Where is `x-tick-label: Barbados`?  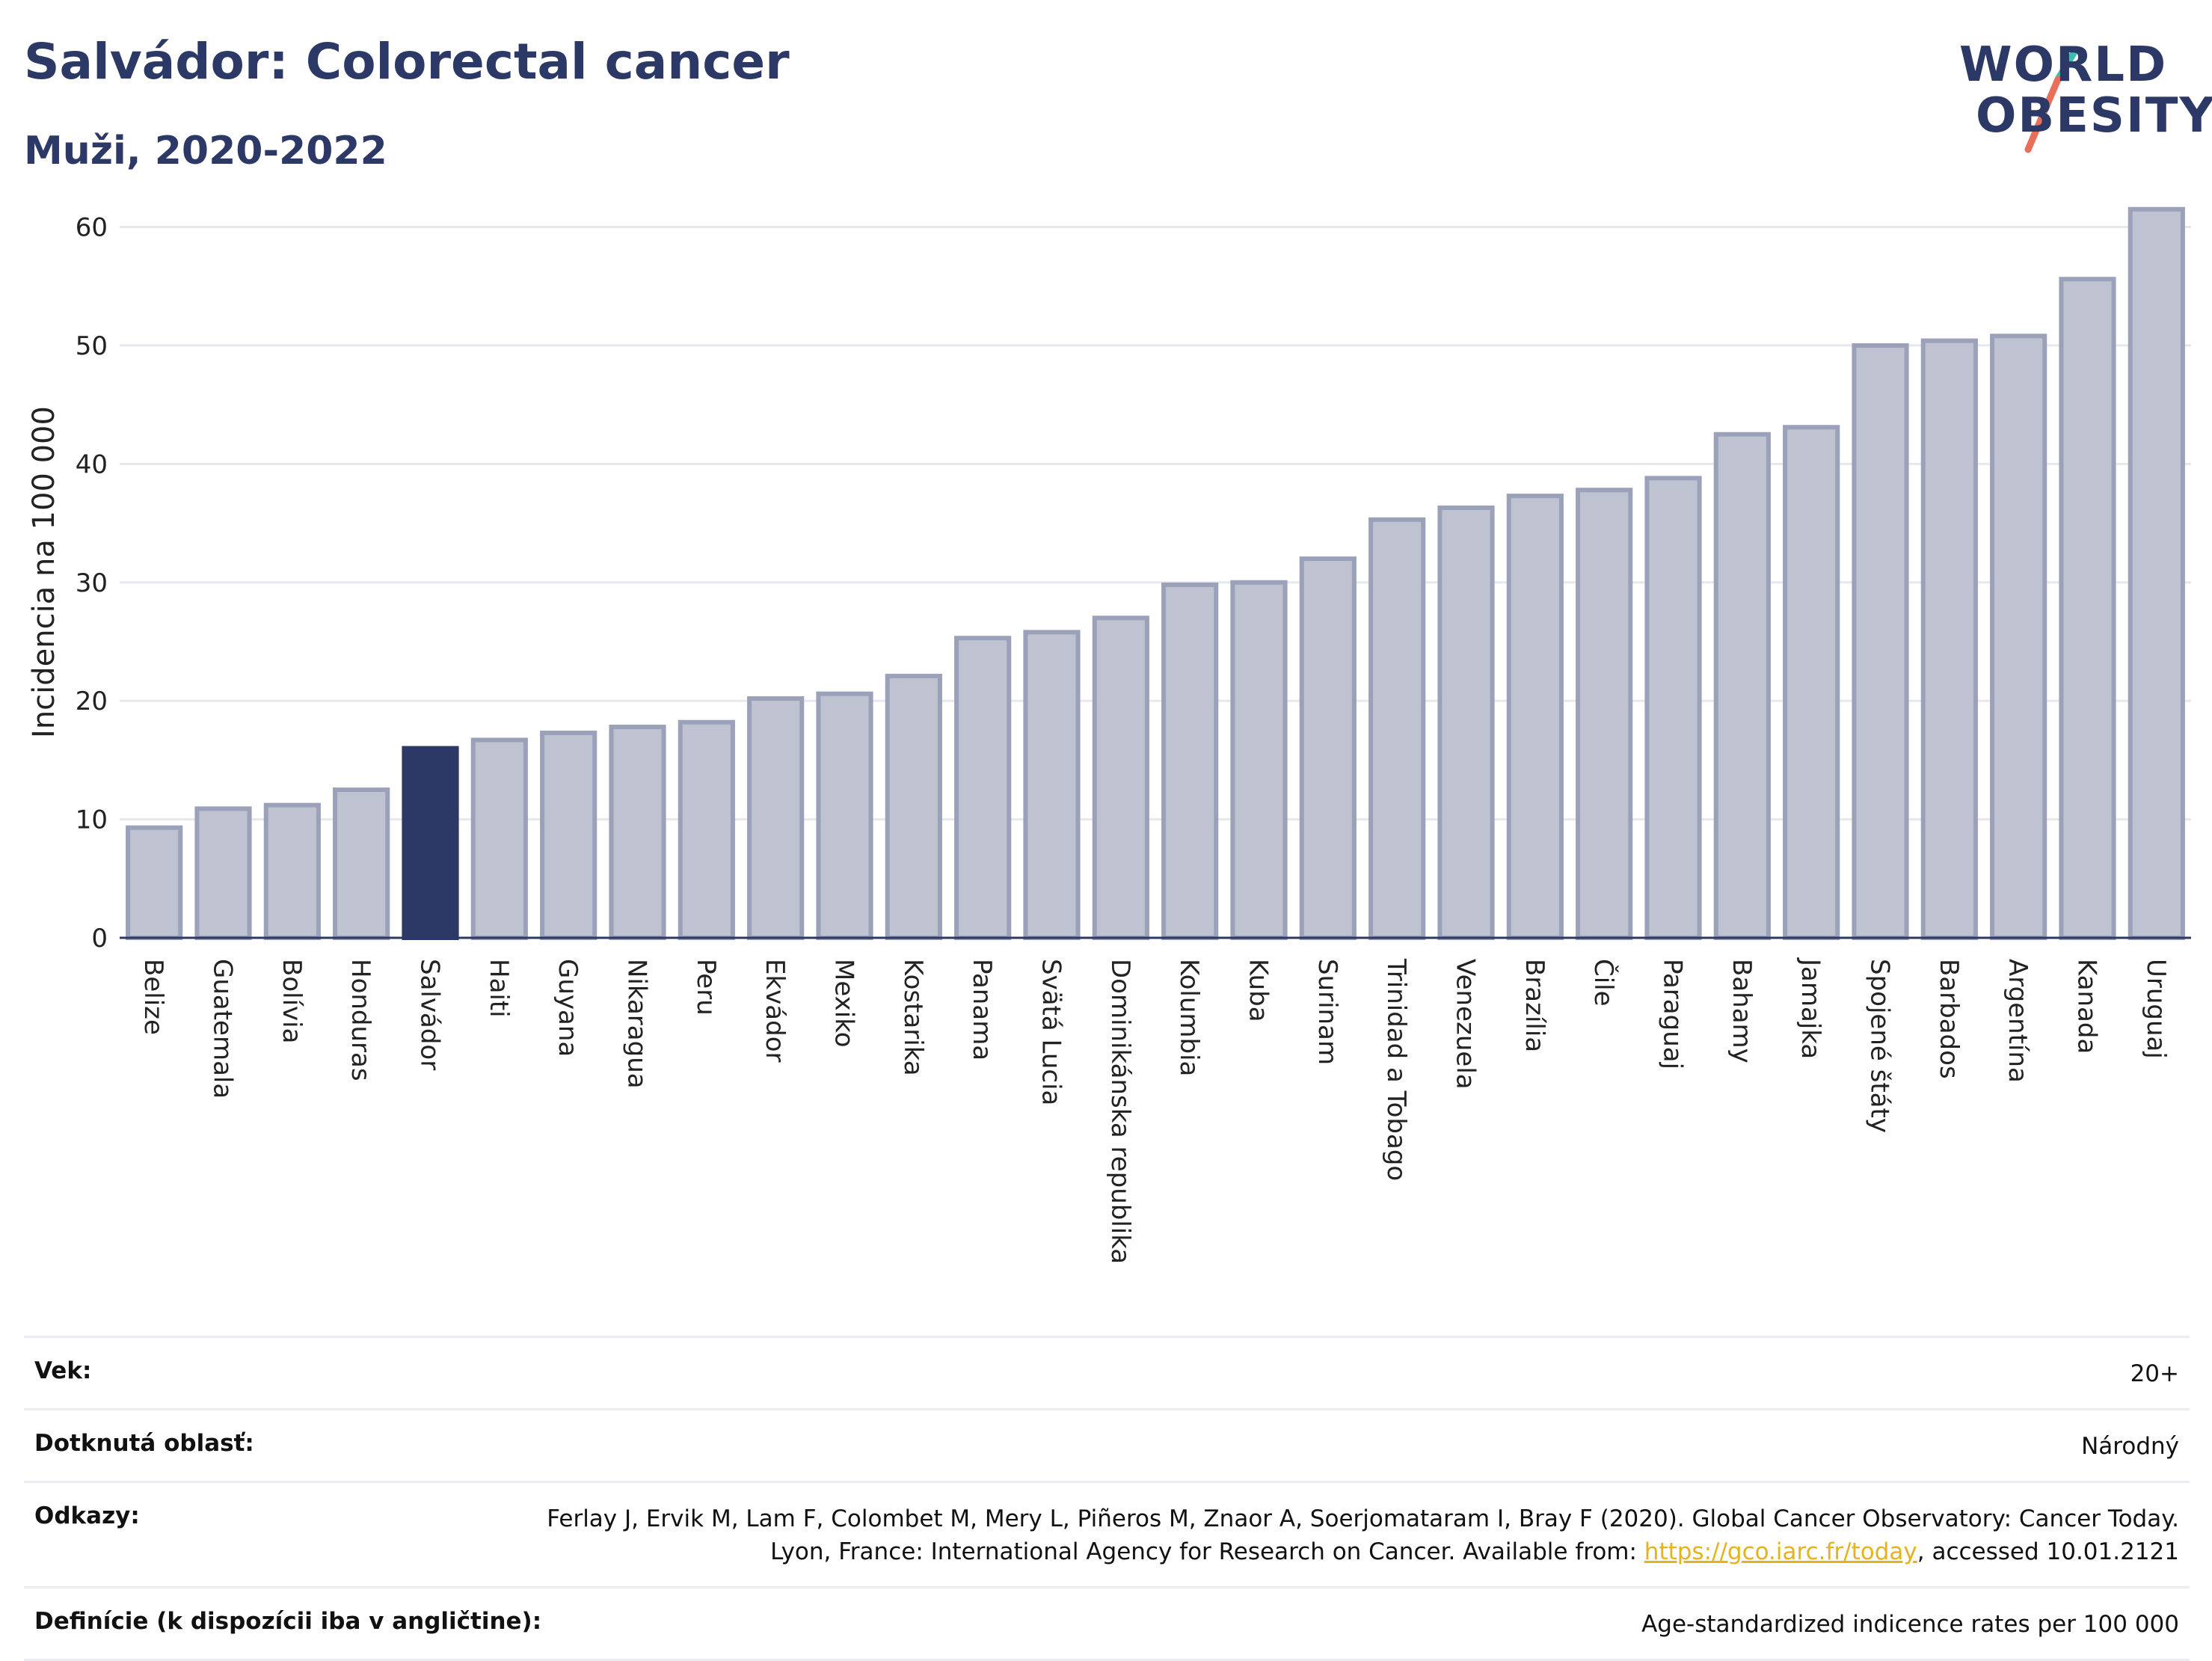
x-tick-label: Barbados is located at coordinates (1949, 1019).